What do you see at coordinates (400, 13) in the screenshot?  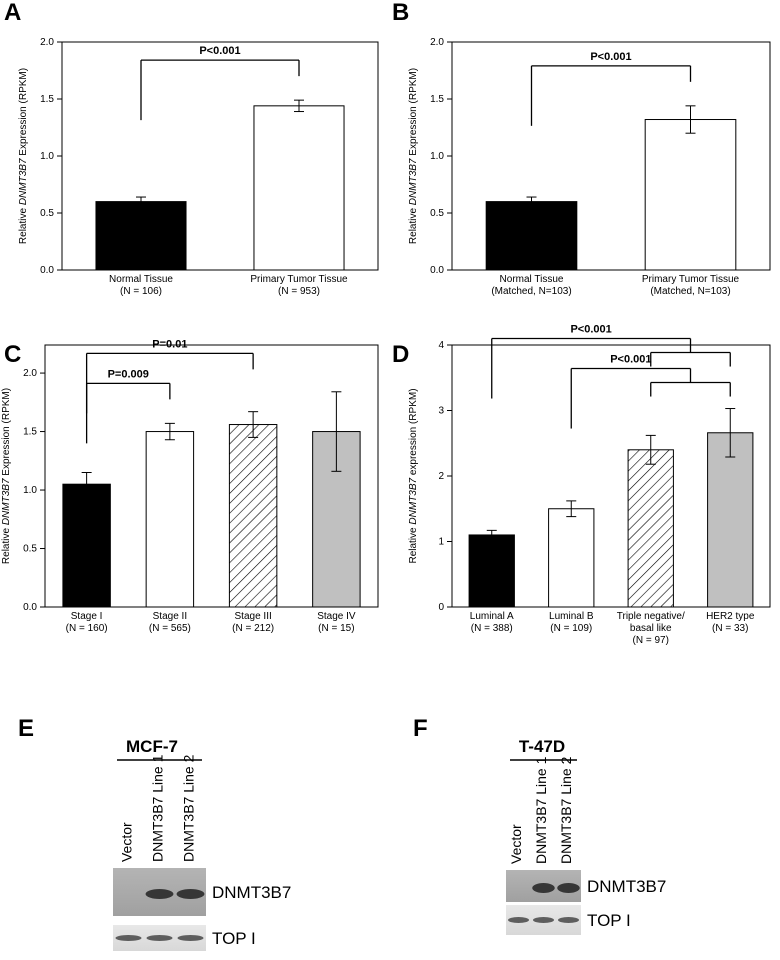 I see `panel-letter: B` at bounding box center [400, 13].